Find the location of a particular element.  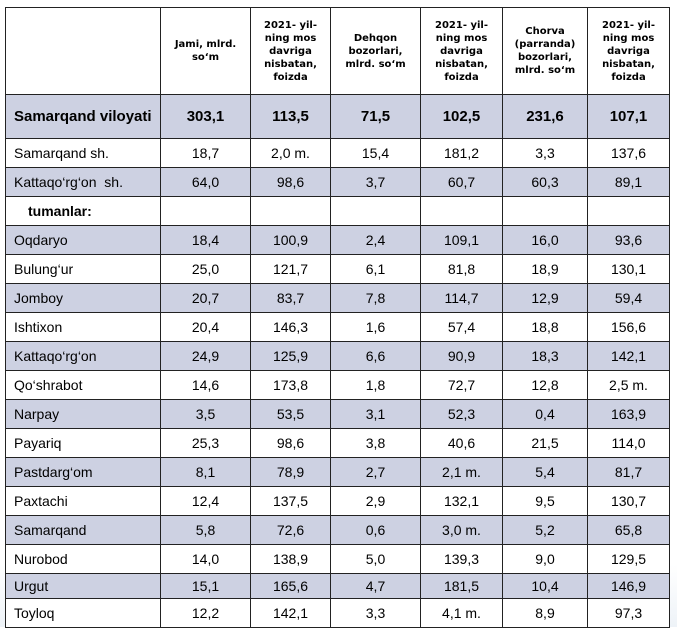

table-row: Pastdarg‘om 8,1 78,9 2,7 2,1 m. 5,4 81,7 is located at coordinates (337, 472).